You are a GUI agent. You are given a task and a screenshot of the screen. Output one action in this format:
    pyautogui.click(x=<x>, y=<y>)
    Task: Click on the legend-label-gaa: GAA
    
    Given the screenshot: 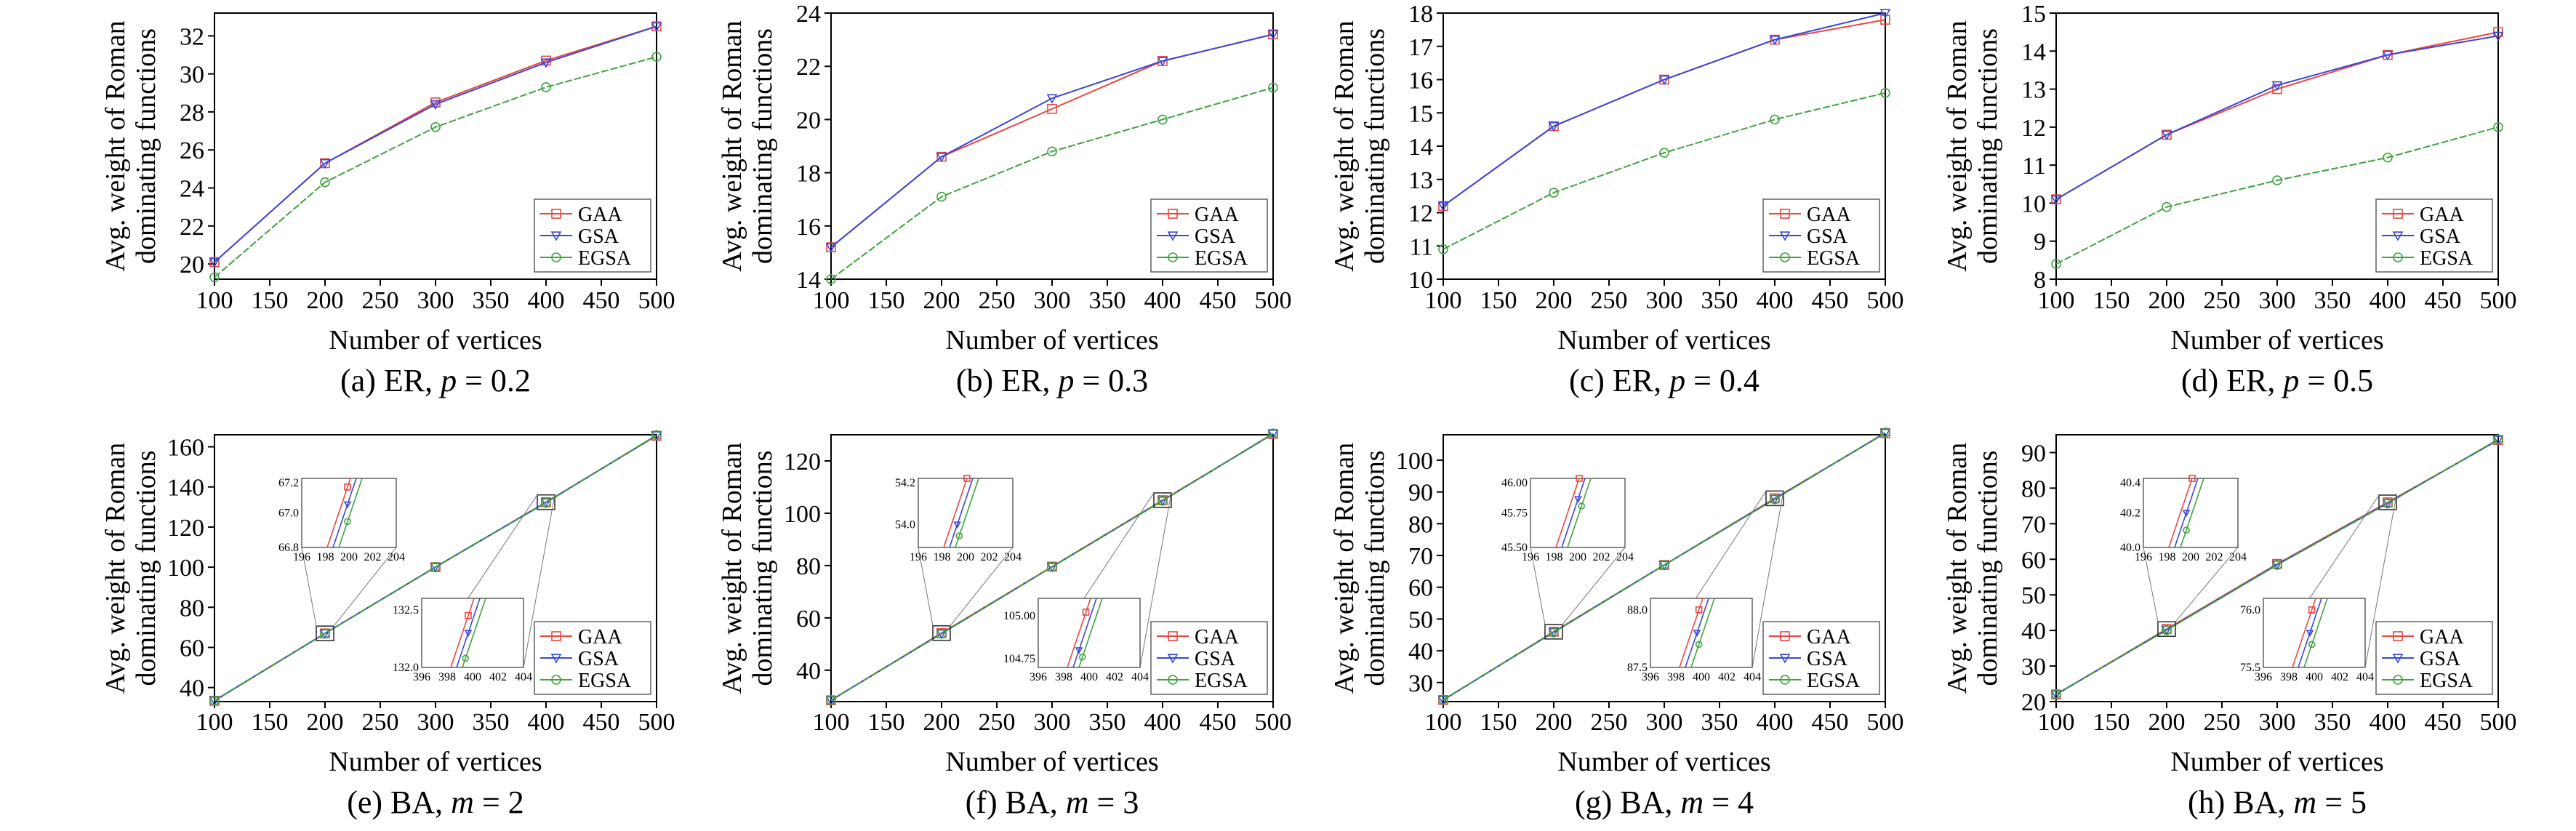 What is the action you would take?
    pyautogui.click(x=2442, y=637)
    